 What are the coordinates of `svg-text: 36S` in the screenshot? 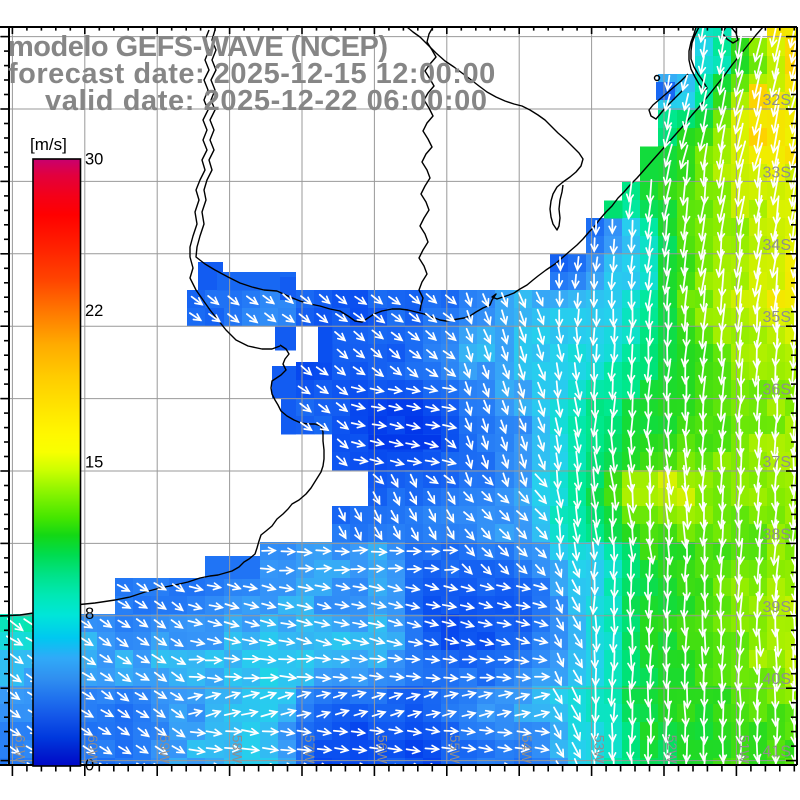 It's located at (777, 390).